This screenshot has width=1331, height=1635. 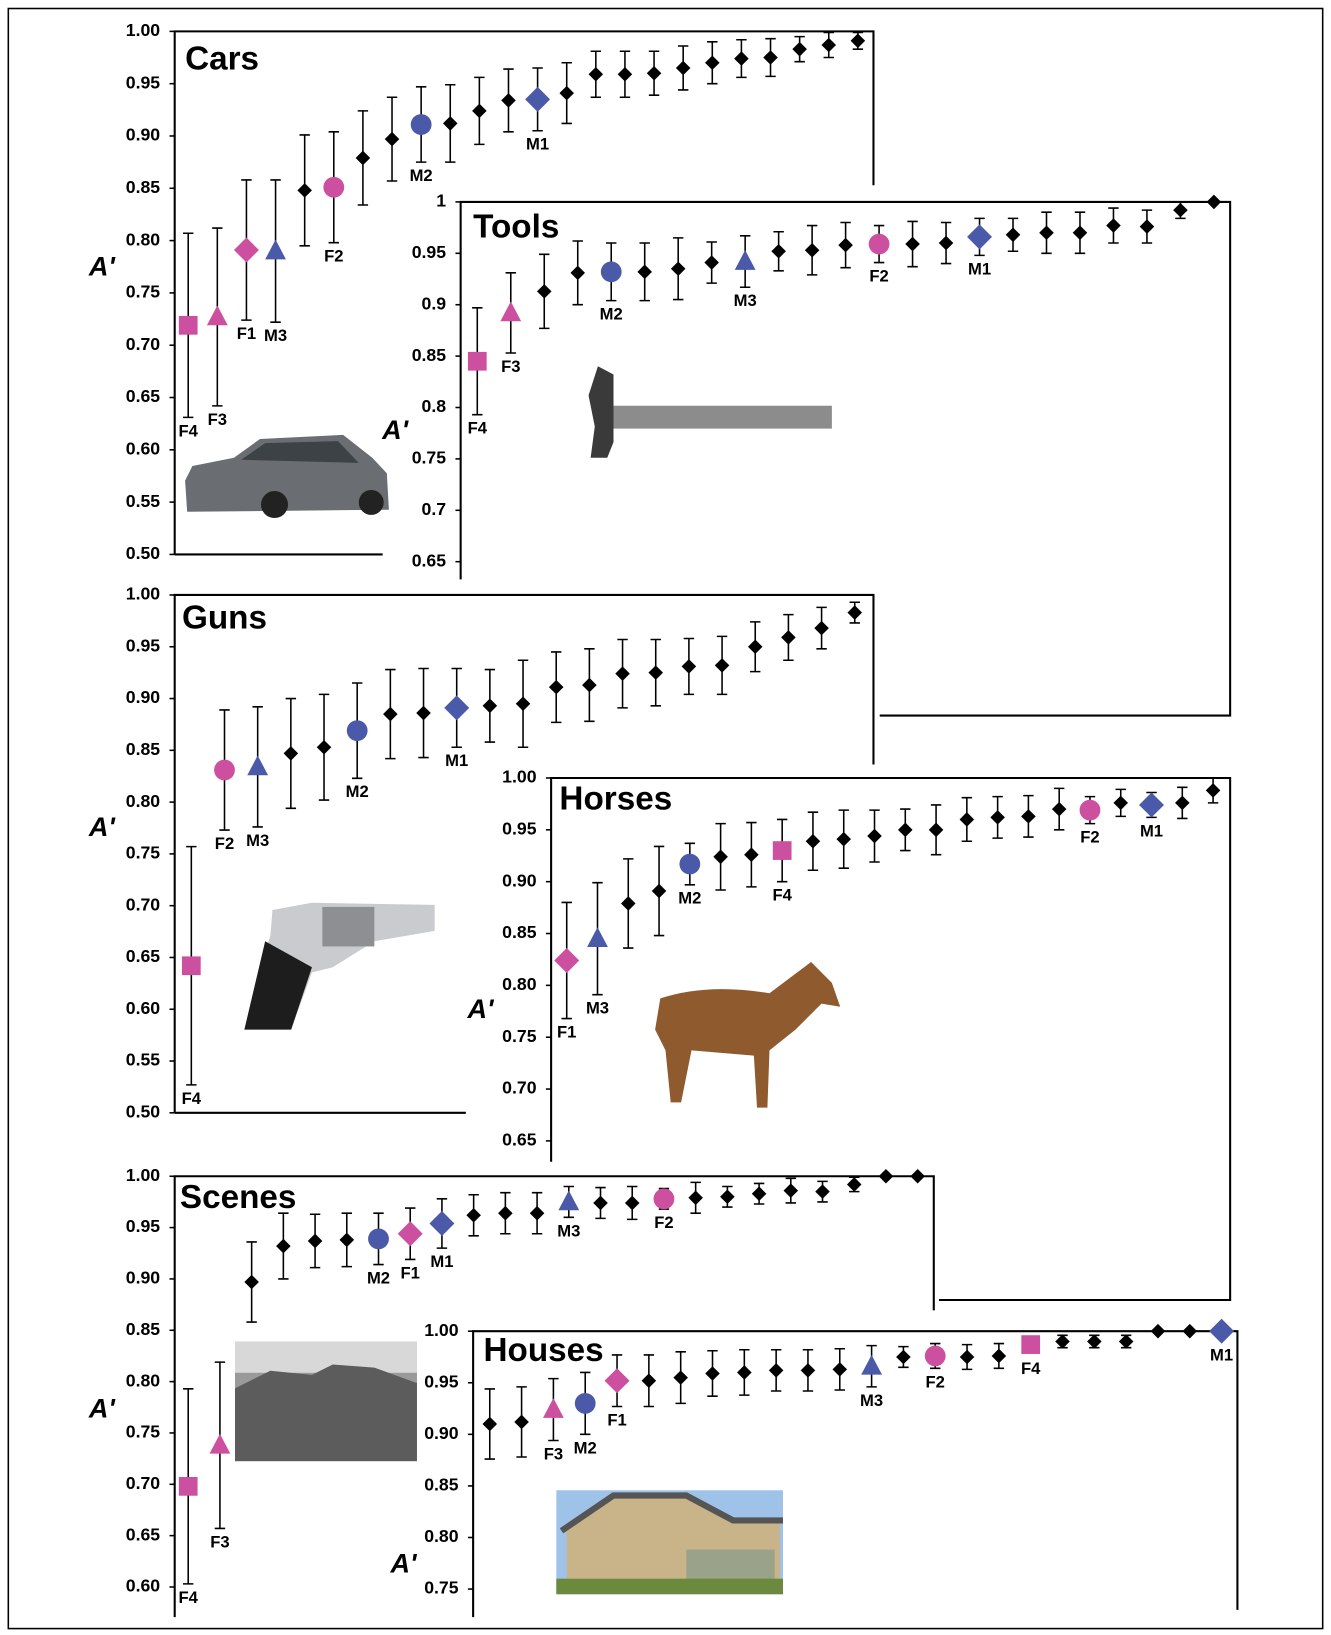 I want to click on horse-picture, so click(x=748, y=1035).